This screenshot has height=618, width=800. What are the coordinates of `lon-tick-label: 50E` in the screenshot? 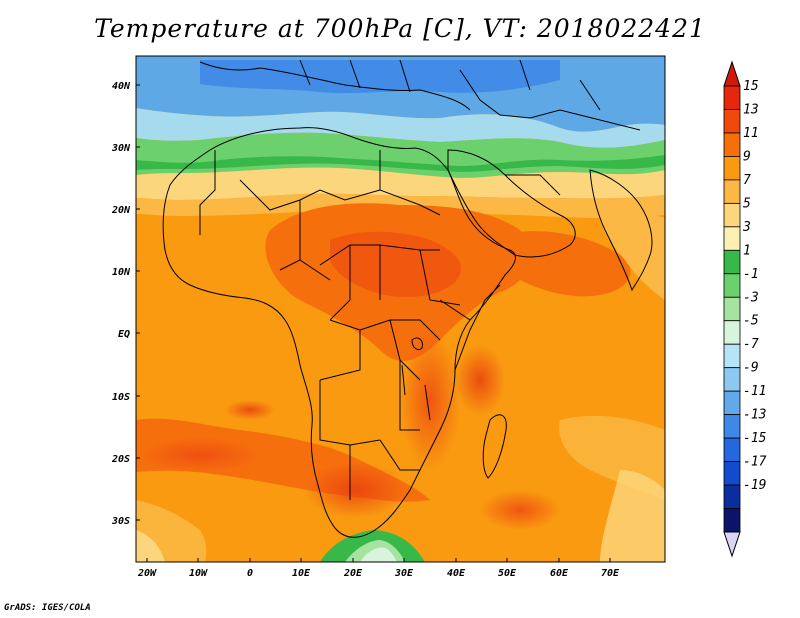 It's located at (507, 573).